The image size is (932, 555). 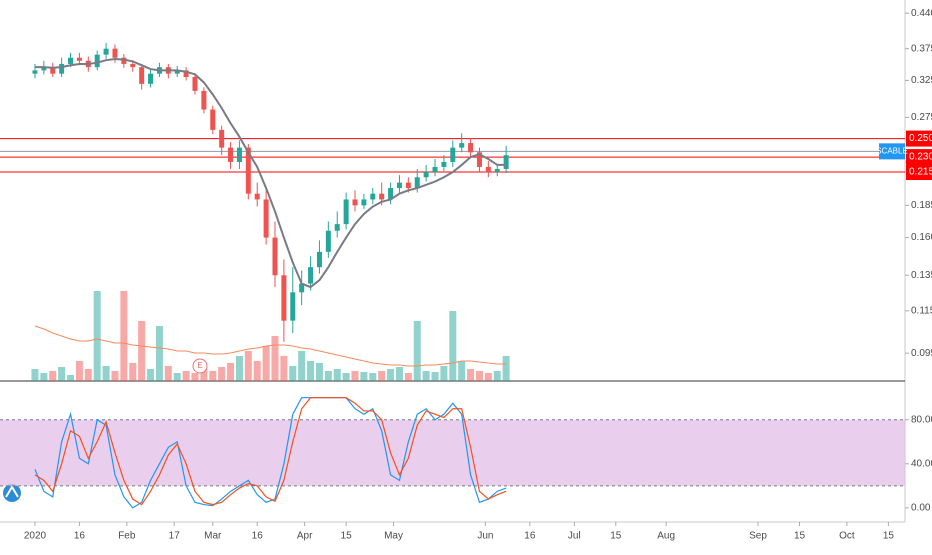 I want to click on y-tick-label: 0.275, so click(x=921, y=117).